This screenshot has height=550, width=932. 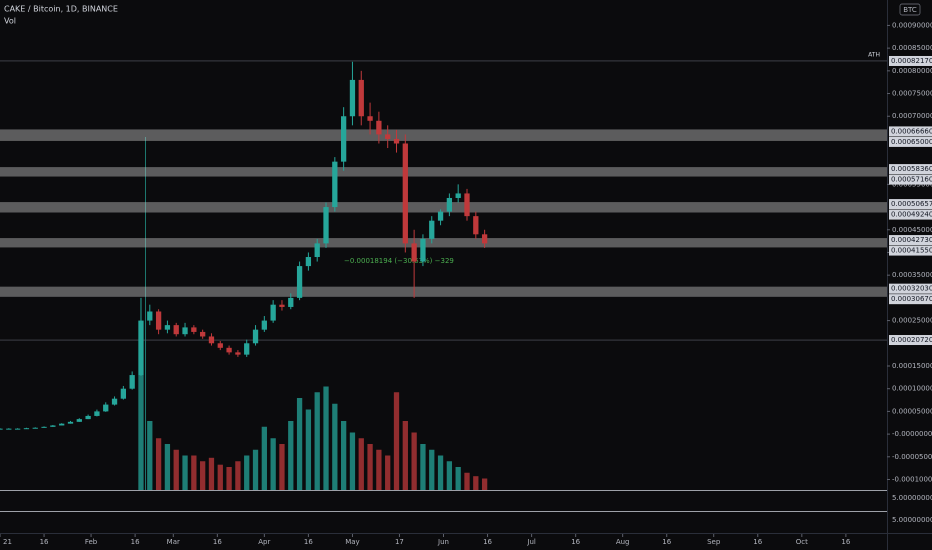 What do you see at coordinates (10, 21) in the screenshot?
I see `volume-label: Vol` at bounding box center [10, 21].